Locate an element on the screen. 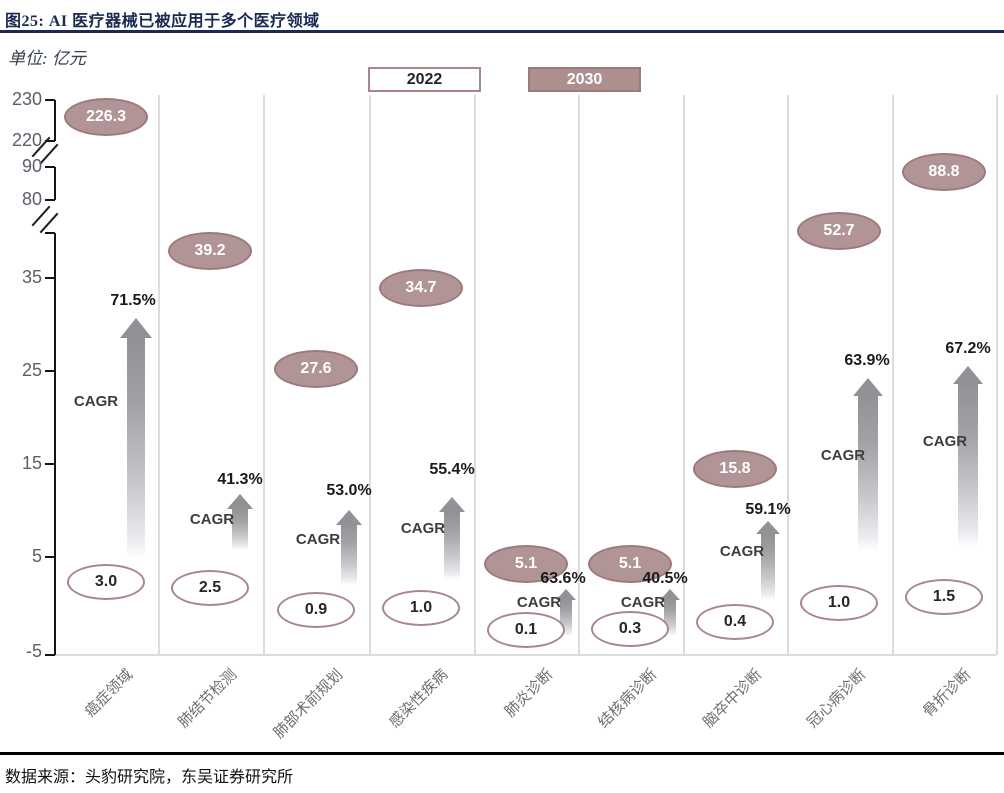 This screenshot has height=793, width=1004. bubble-2022: 3.0 is located at coordinates (106, 582).